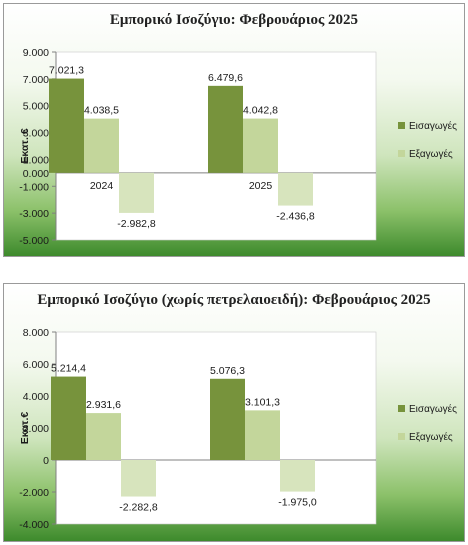  I want to click on y-tick-label: 4.000, so click(36, 397).